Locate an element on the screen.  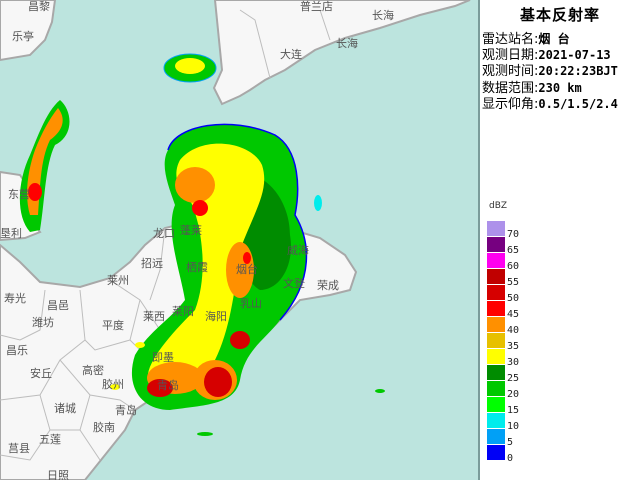
info-row-time: 观测时间:20:22:23BJT is located at coordinates (550, 71).